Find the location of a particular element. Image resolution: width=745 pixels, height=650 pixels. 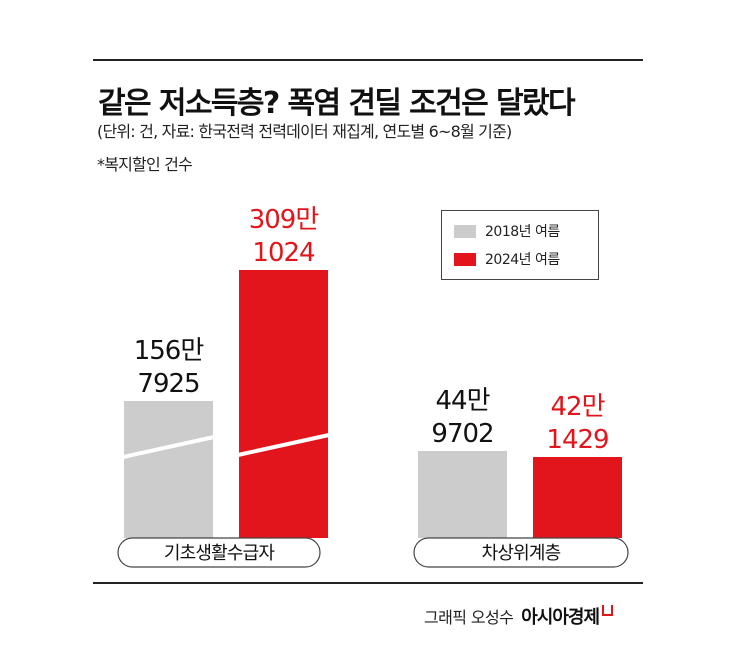

value-label-line1: 42만 is located at coordinates (577, 407).